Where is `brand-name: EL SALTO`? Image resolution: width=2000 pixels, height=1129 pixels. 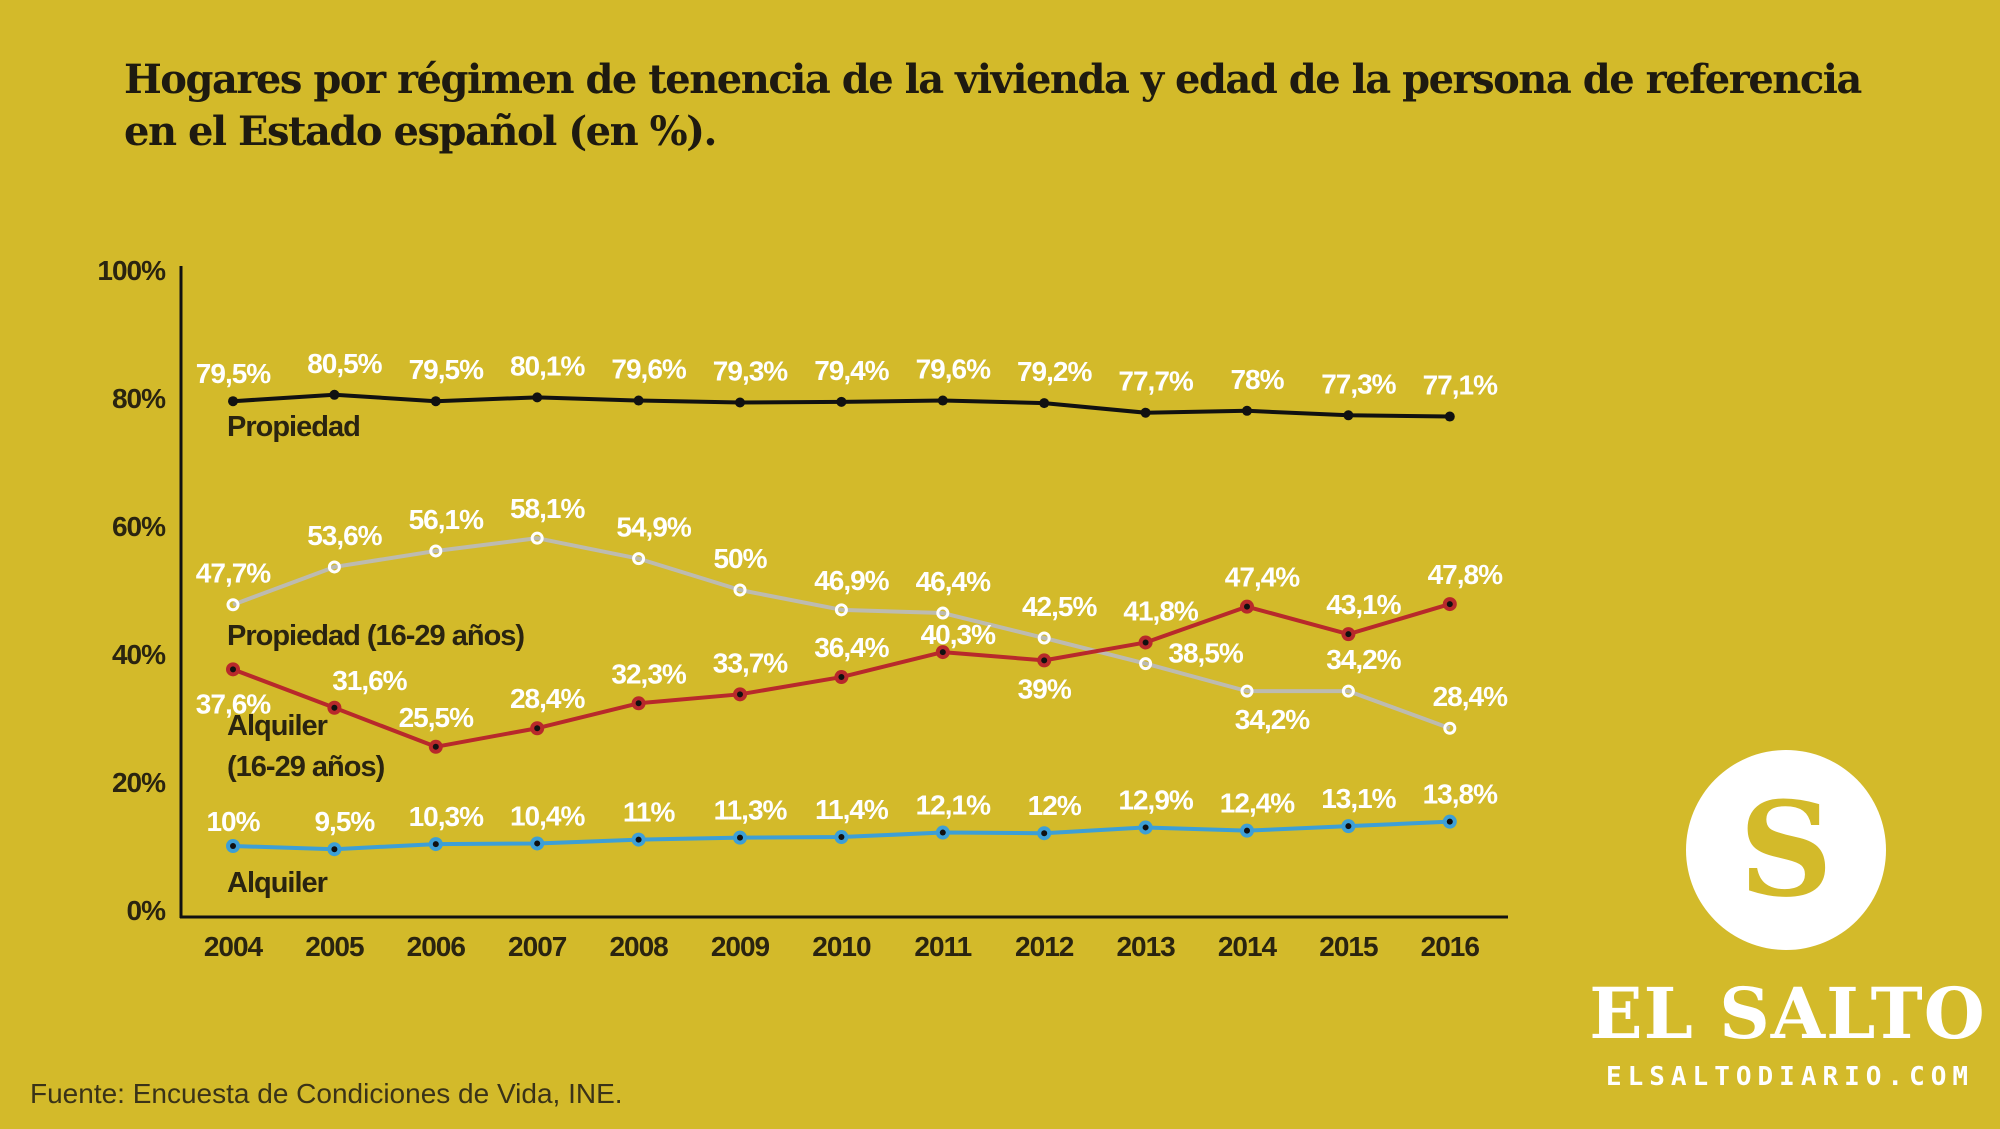 brand-name: EL SALTO is located at coordinates (1787, 1013).